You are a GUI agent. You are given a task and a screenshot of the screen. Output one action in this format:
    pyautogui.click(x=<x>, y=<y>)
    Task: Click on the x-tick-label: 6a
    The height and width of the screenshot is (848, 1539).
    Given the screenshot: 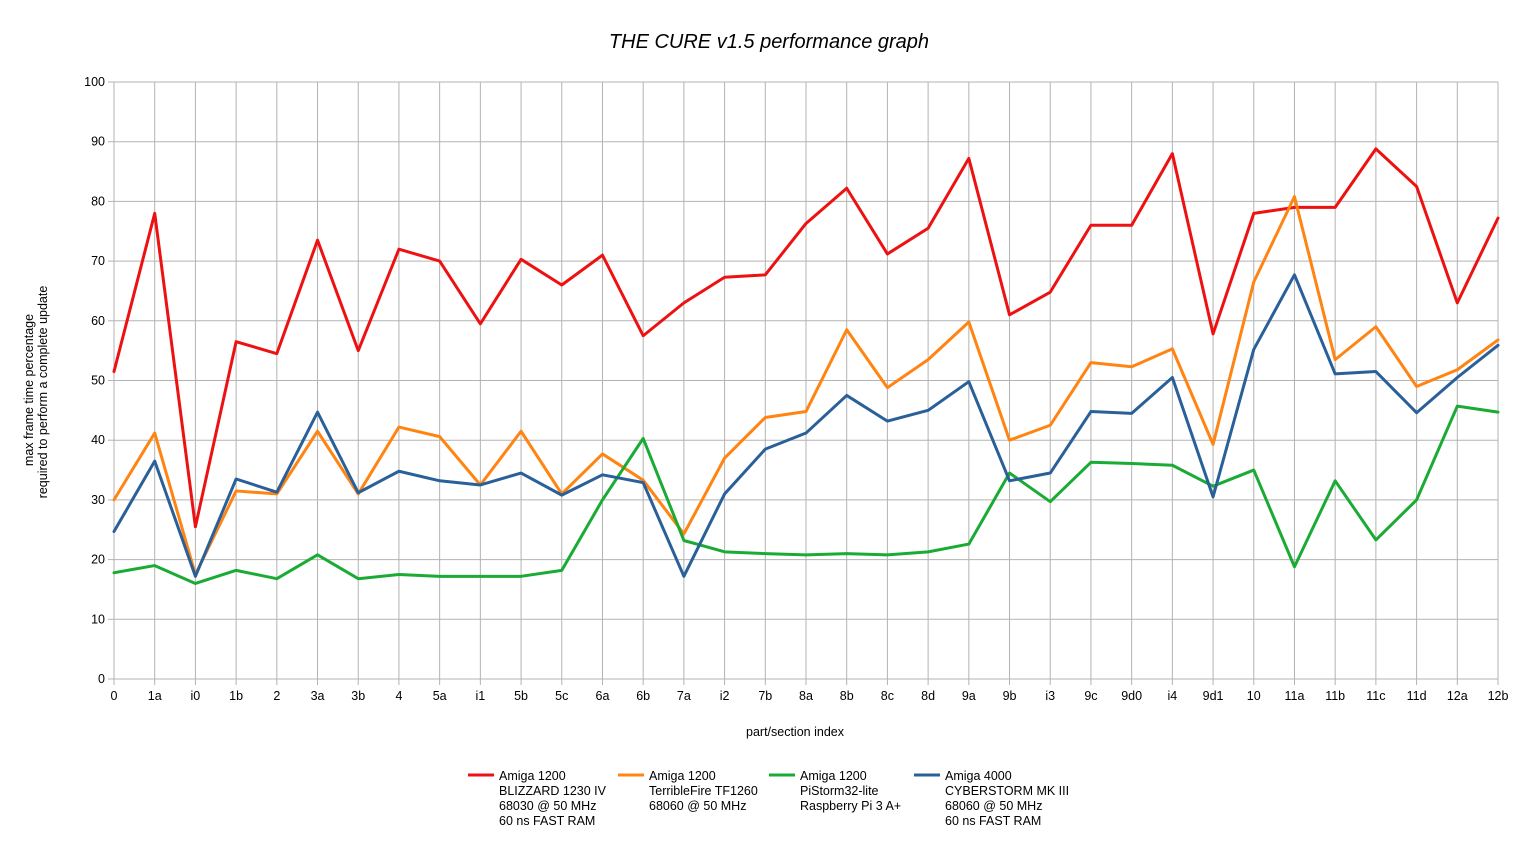 What is the action you would take?
    pyautogui.click(x=603, y=696)
    